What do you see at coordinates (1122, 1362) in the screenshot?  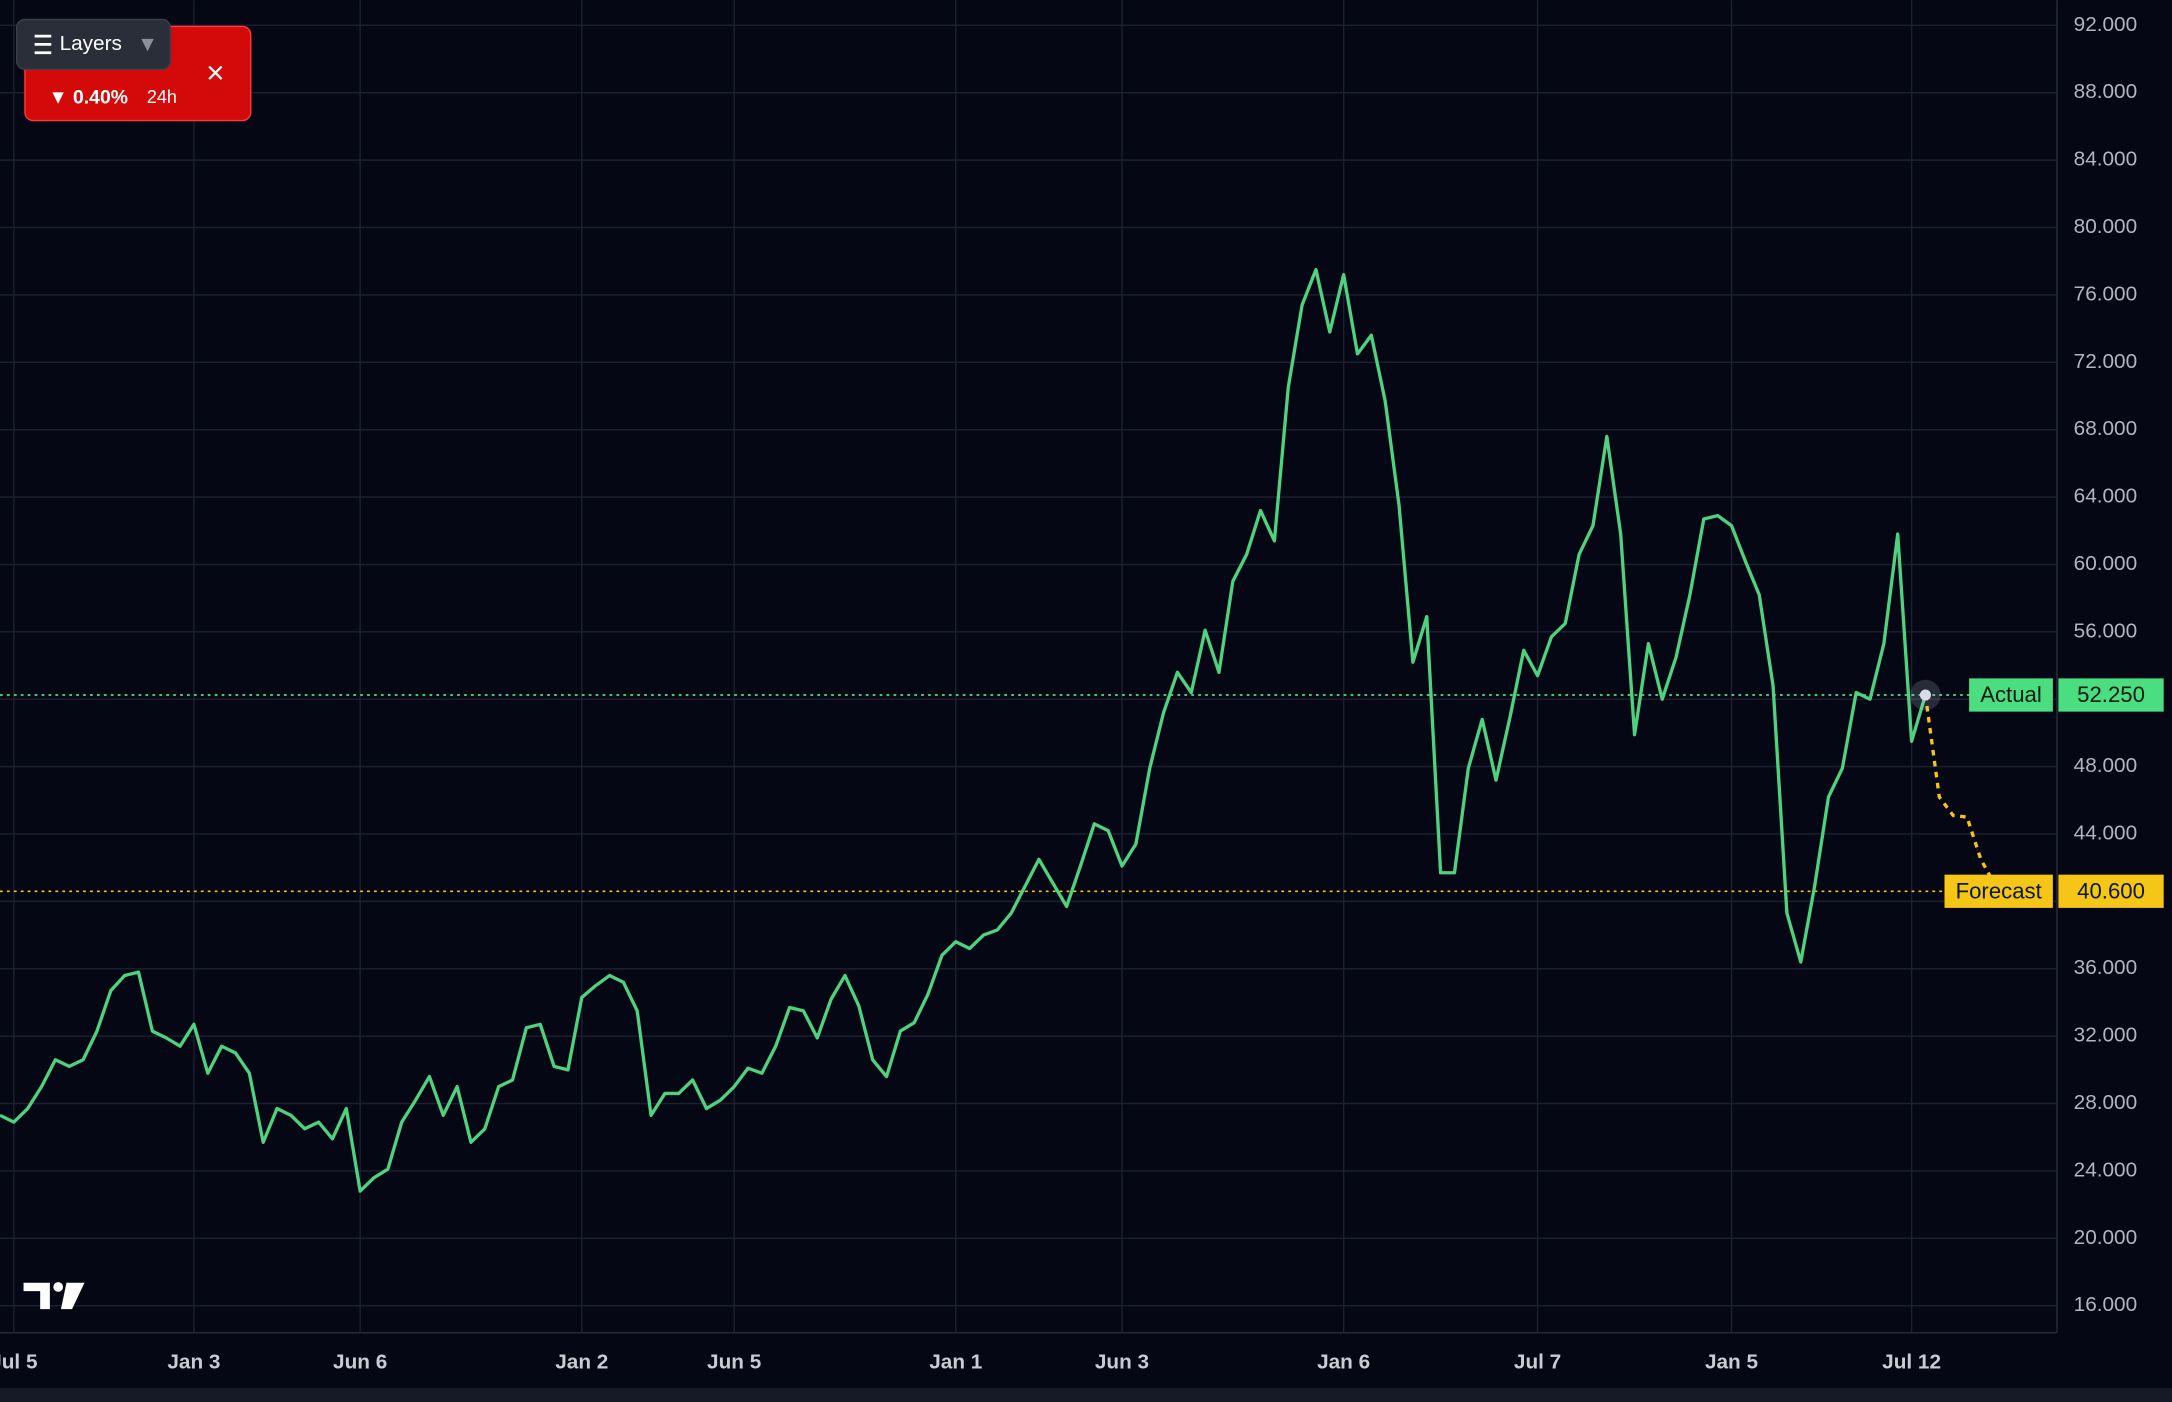 I see `x-tick-label: Jun 3` at bounding box center [1122, 1362].